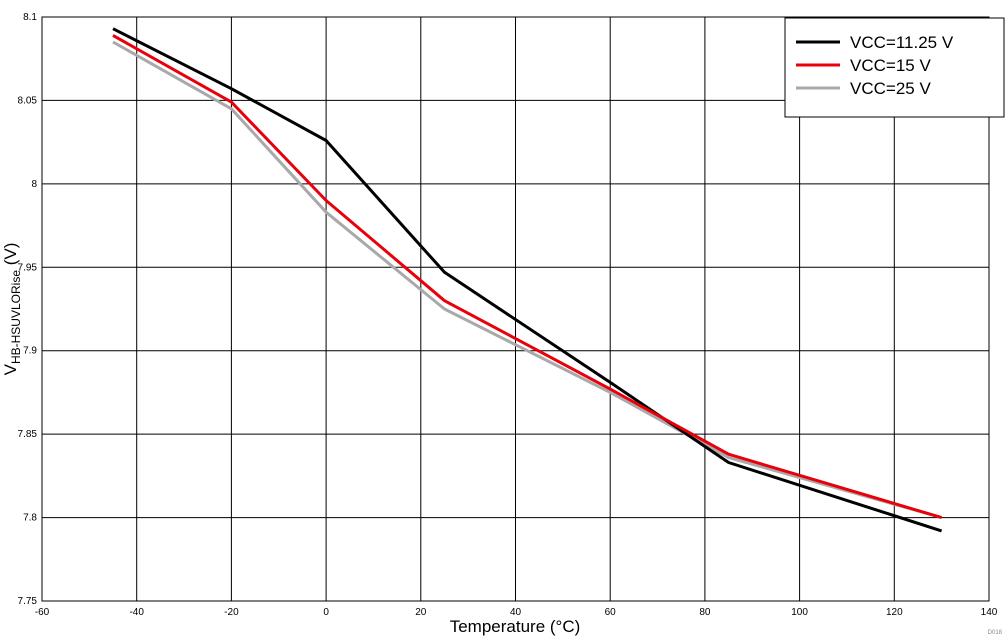  I want to click on x-axis-title: Temperature (°C), so click(515, 626).